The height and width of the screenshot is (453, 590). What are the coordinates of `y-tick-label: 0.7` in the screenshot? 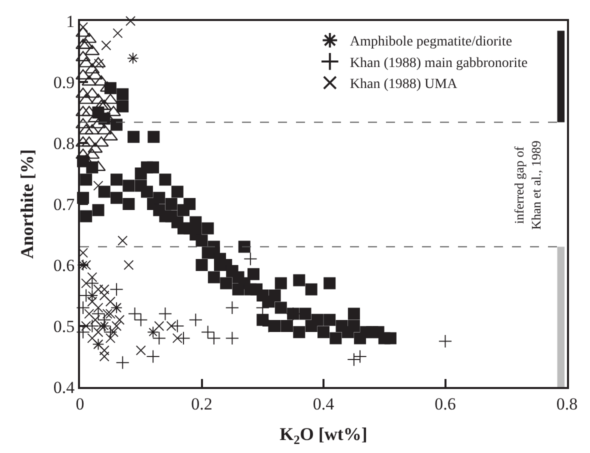 It's located at (64, 204).